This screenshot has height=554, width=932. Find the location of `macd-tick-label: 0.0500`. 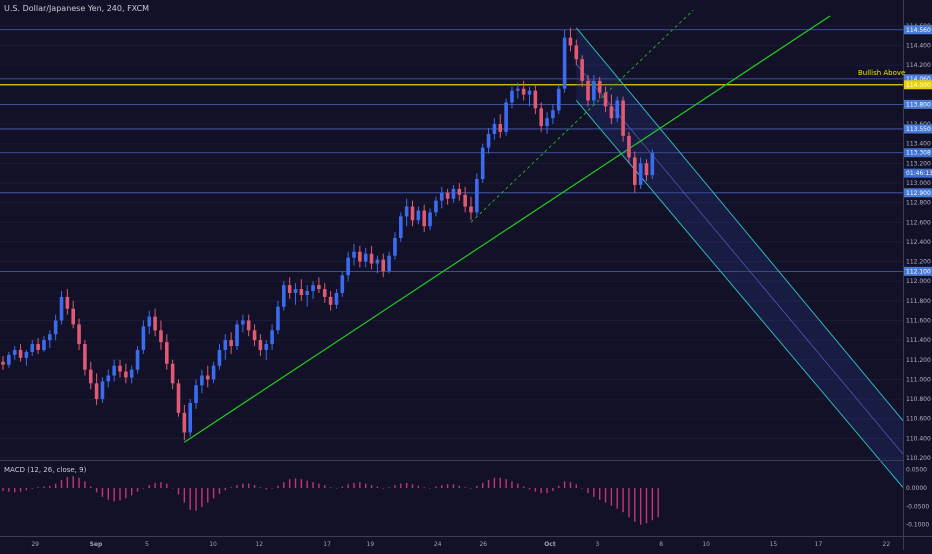

macd-tick-label: 0.0500 is located at coordinates (916, 470).